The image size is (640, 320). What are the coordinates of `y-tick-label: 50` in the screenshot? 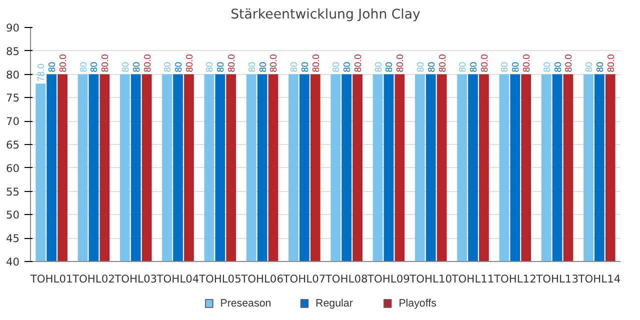 It's located at (13, 215).